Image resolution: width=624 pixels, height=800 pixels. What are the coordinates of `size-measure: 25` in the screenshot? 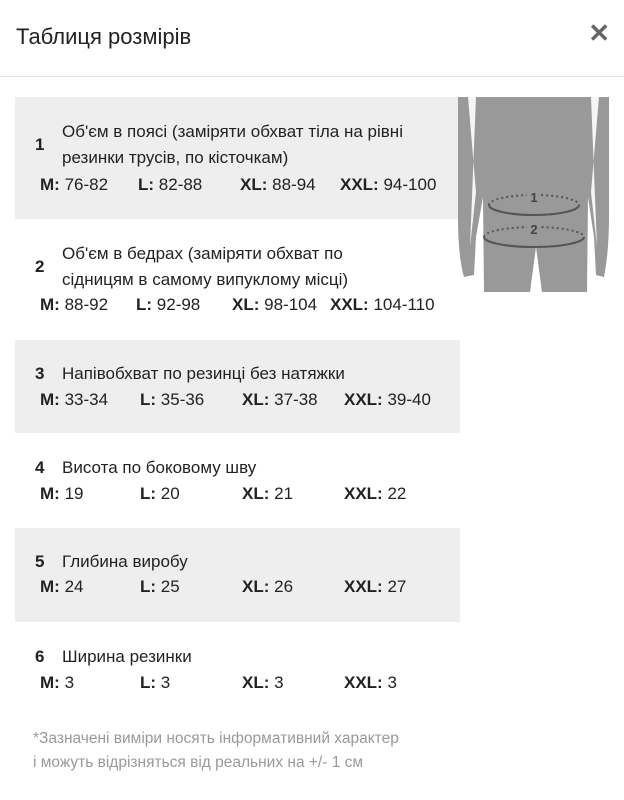 It's located at (170, 586).